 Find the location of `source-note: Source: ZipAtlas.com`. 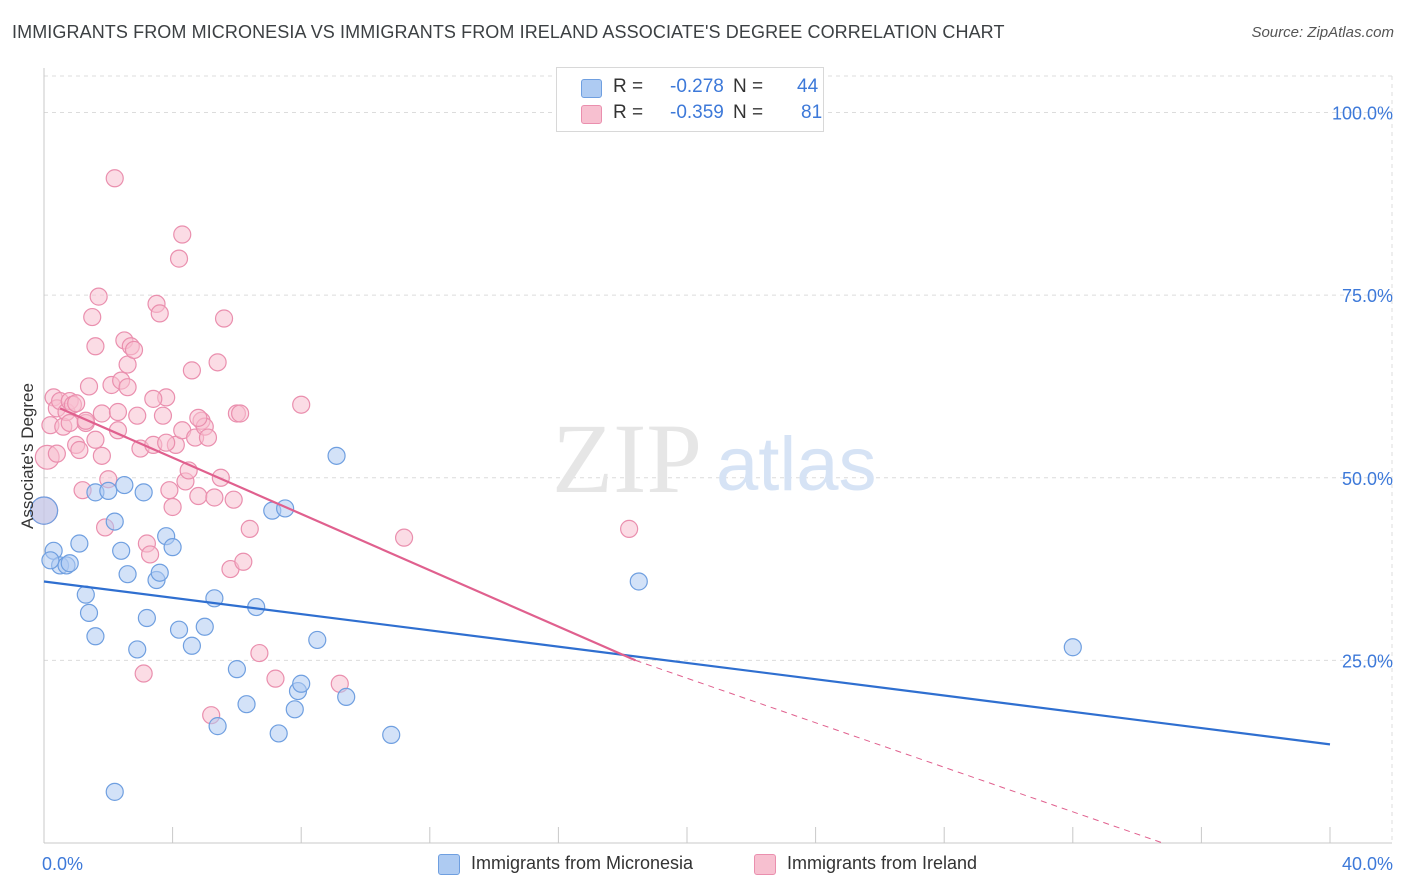

source-note: Source: ZipAtlas.com is located at coordinates (1322, 32).